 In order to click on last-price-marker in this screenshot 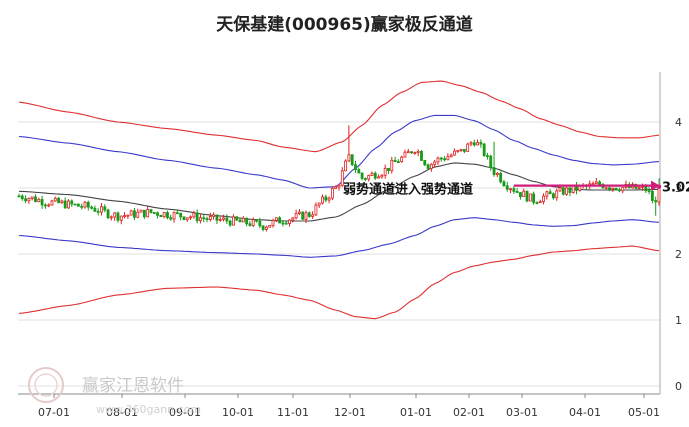, I will do `click(659, 186)`.